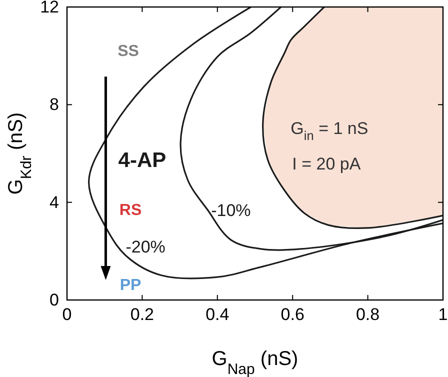 Image resolution: width=448 pixels, height=377 pixels. Describe the element at coordinates (146, 246) in the screenshot. I see `annotation: -20%` at that location.